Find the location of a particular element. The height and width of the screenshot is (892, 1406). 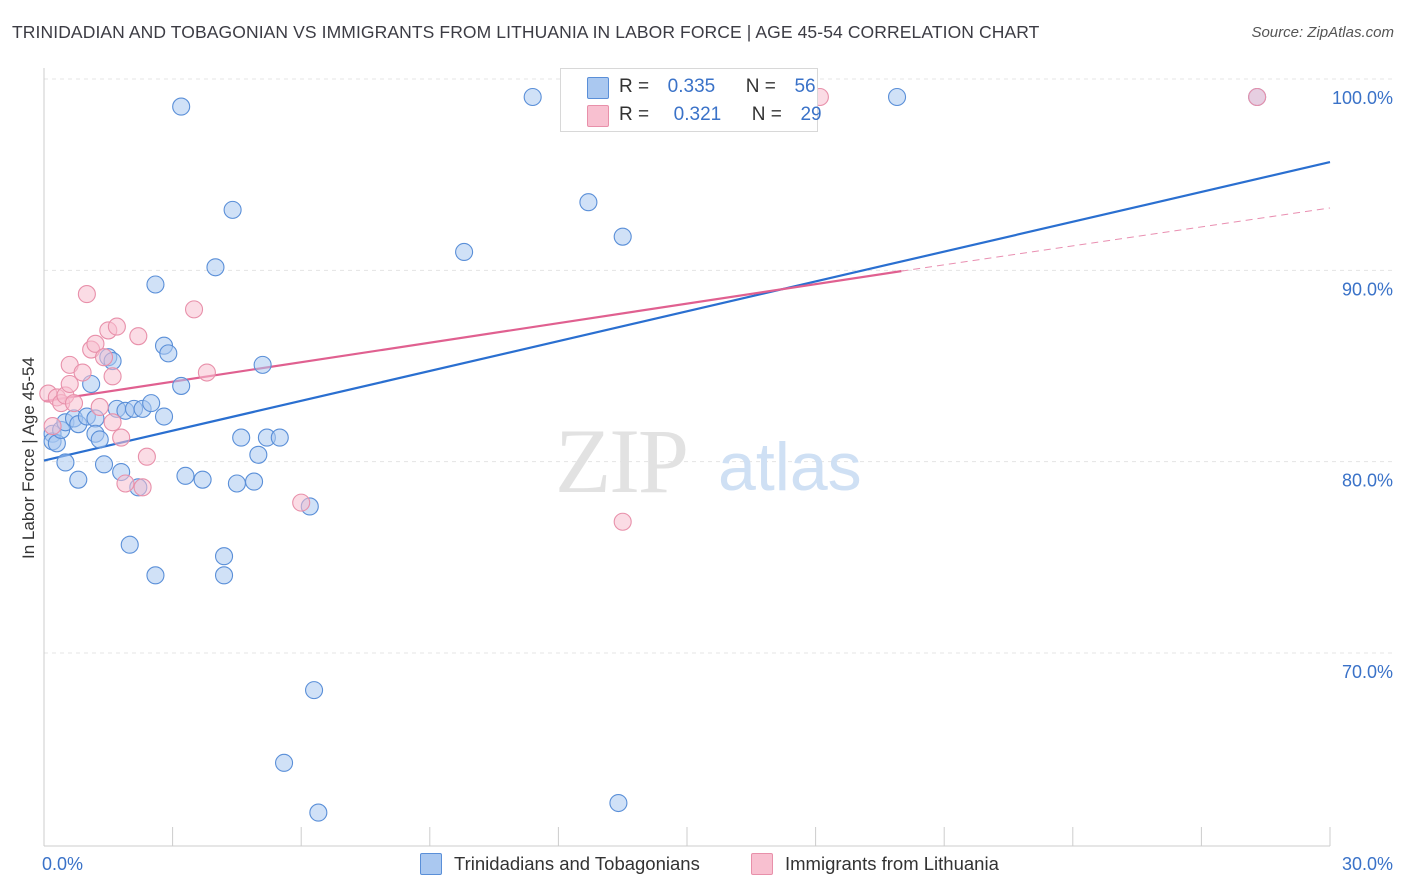

series-legend-item-pink: Immigrants from Lithuania is located at coordinates (875, 864).